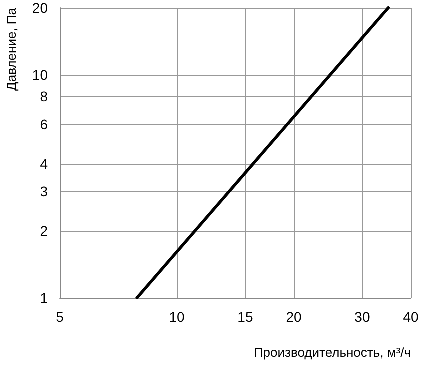 This screenshot has width=425, height=365. What do you see at coordinates (60, 317) in the screenshot?
I see `x-tick-label: 5` at bounding box center [60, 317].